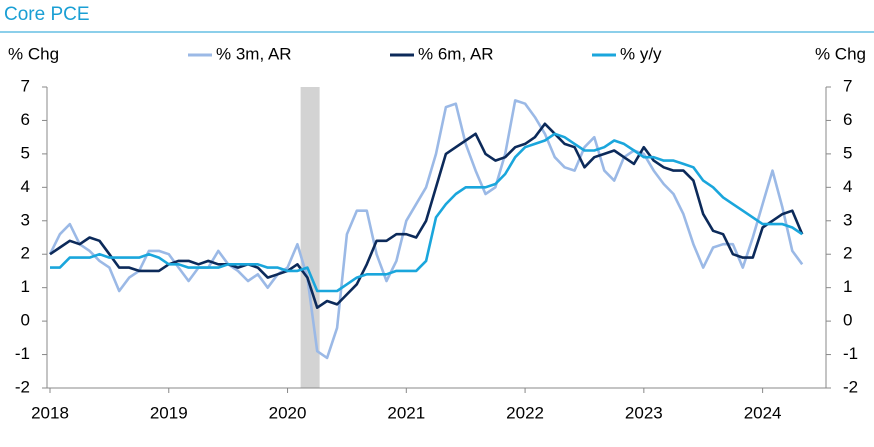  I want to click on y-tick-label: 1, so click(25, 286).